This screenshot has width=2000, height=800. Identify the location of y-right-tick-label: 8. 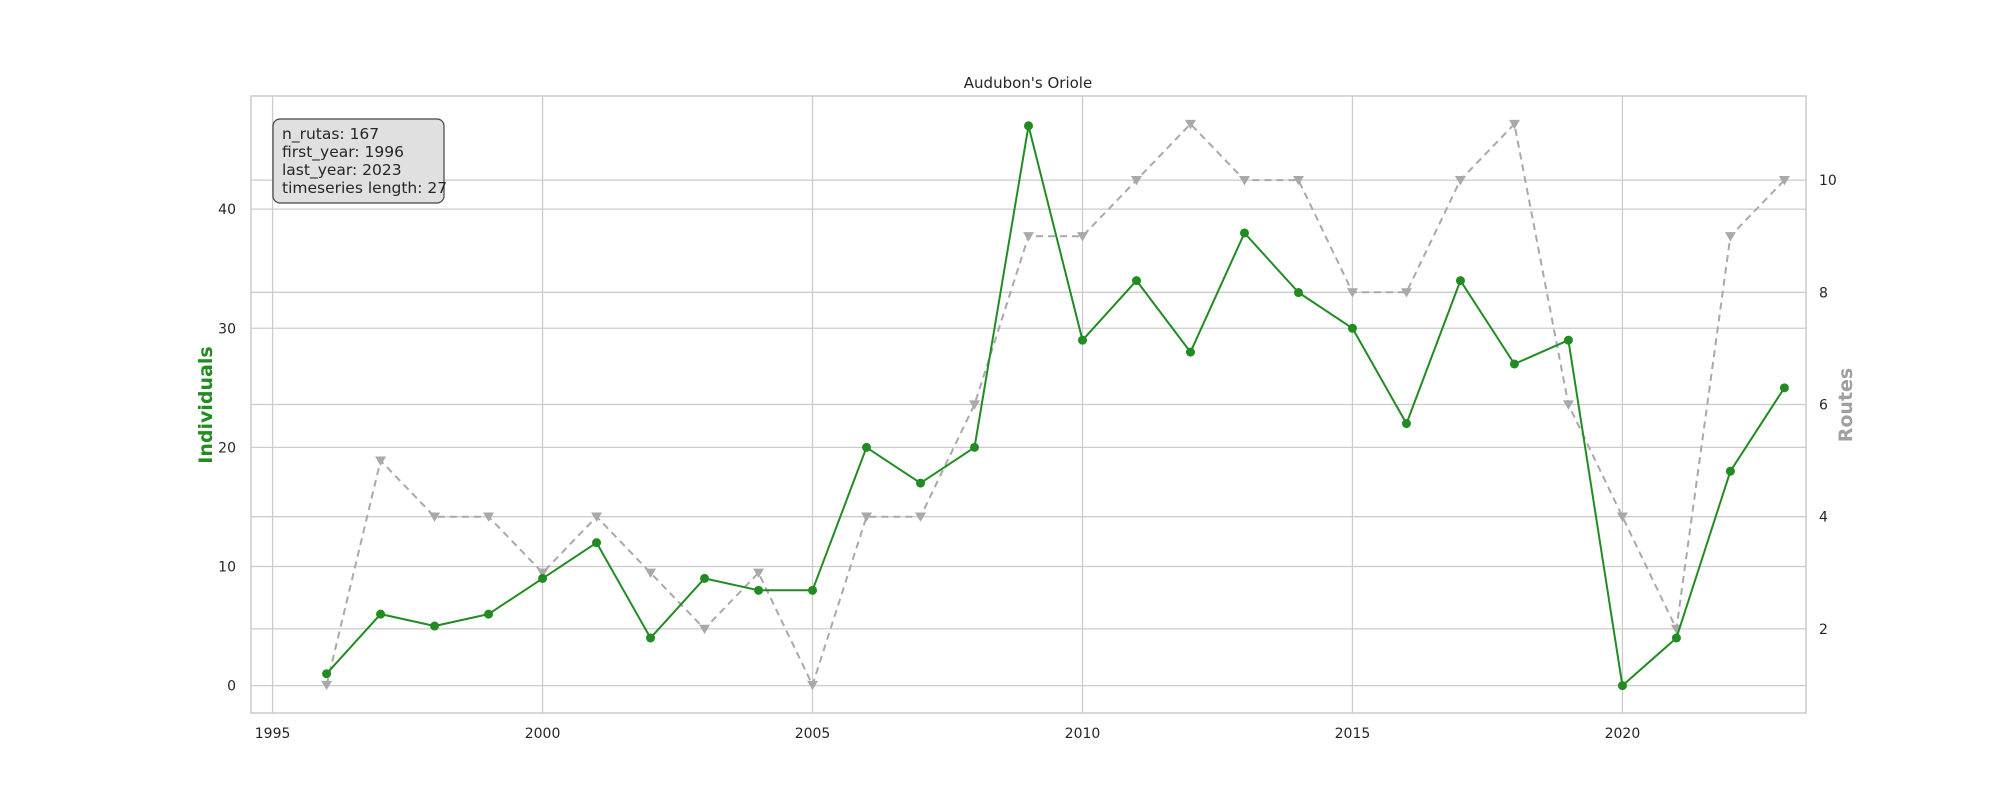
(1823, 293).